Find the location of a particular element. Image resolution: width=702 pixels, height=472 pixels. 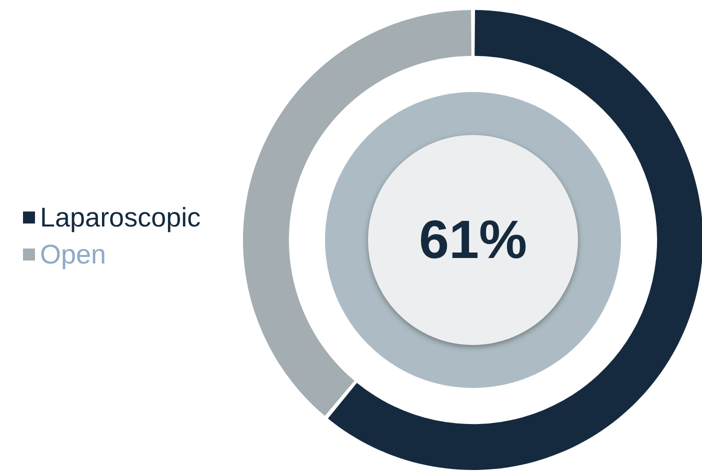

text: 61% is located at coordinates (473, 240).